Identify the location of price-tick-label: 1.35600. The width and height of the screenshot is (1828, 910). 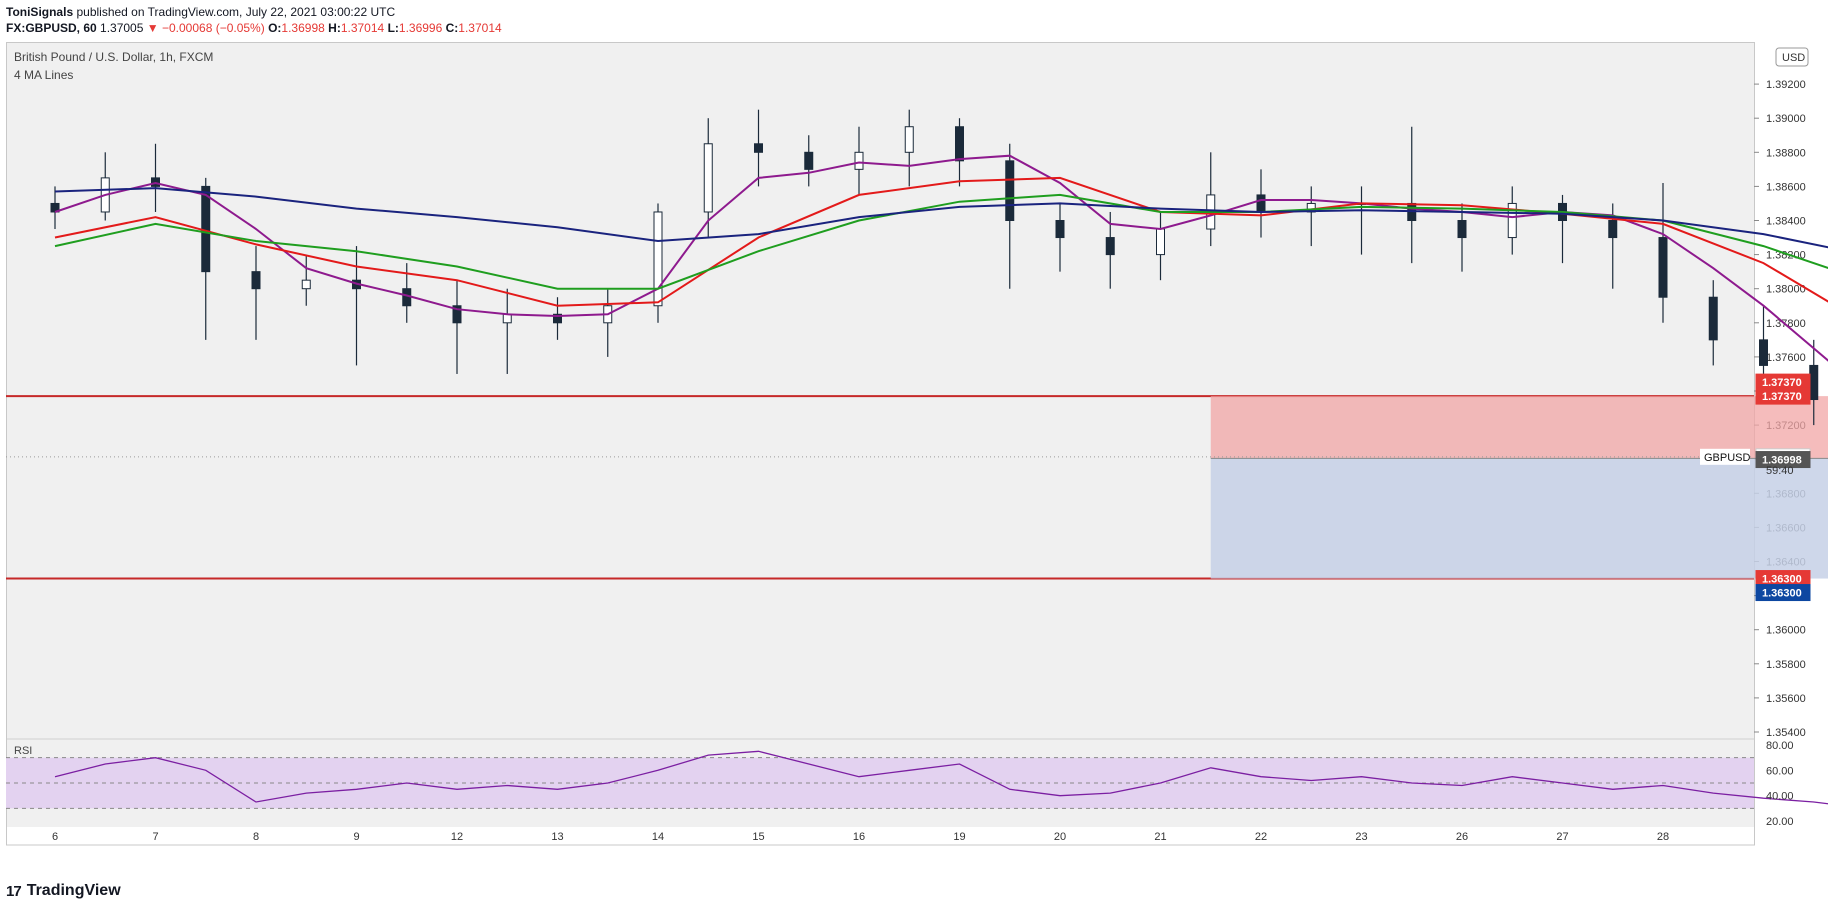
(1786, 699).